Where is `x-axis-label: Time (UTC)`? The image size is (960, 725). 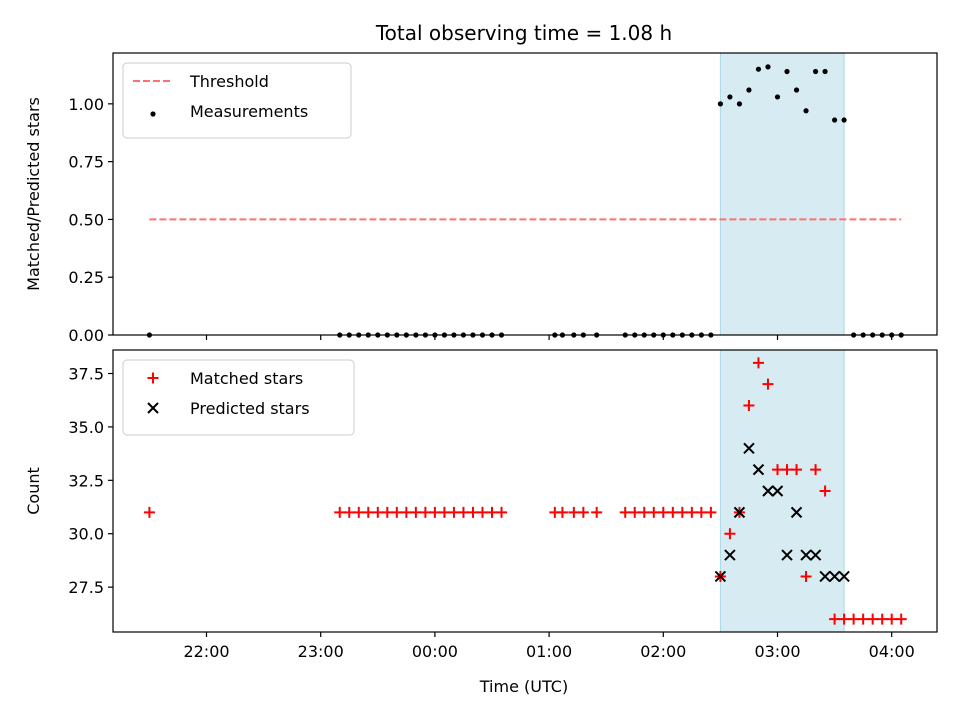 x-axis-label: Time (UTC) is located at coordinates (523, 686).